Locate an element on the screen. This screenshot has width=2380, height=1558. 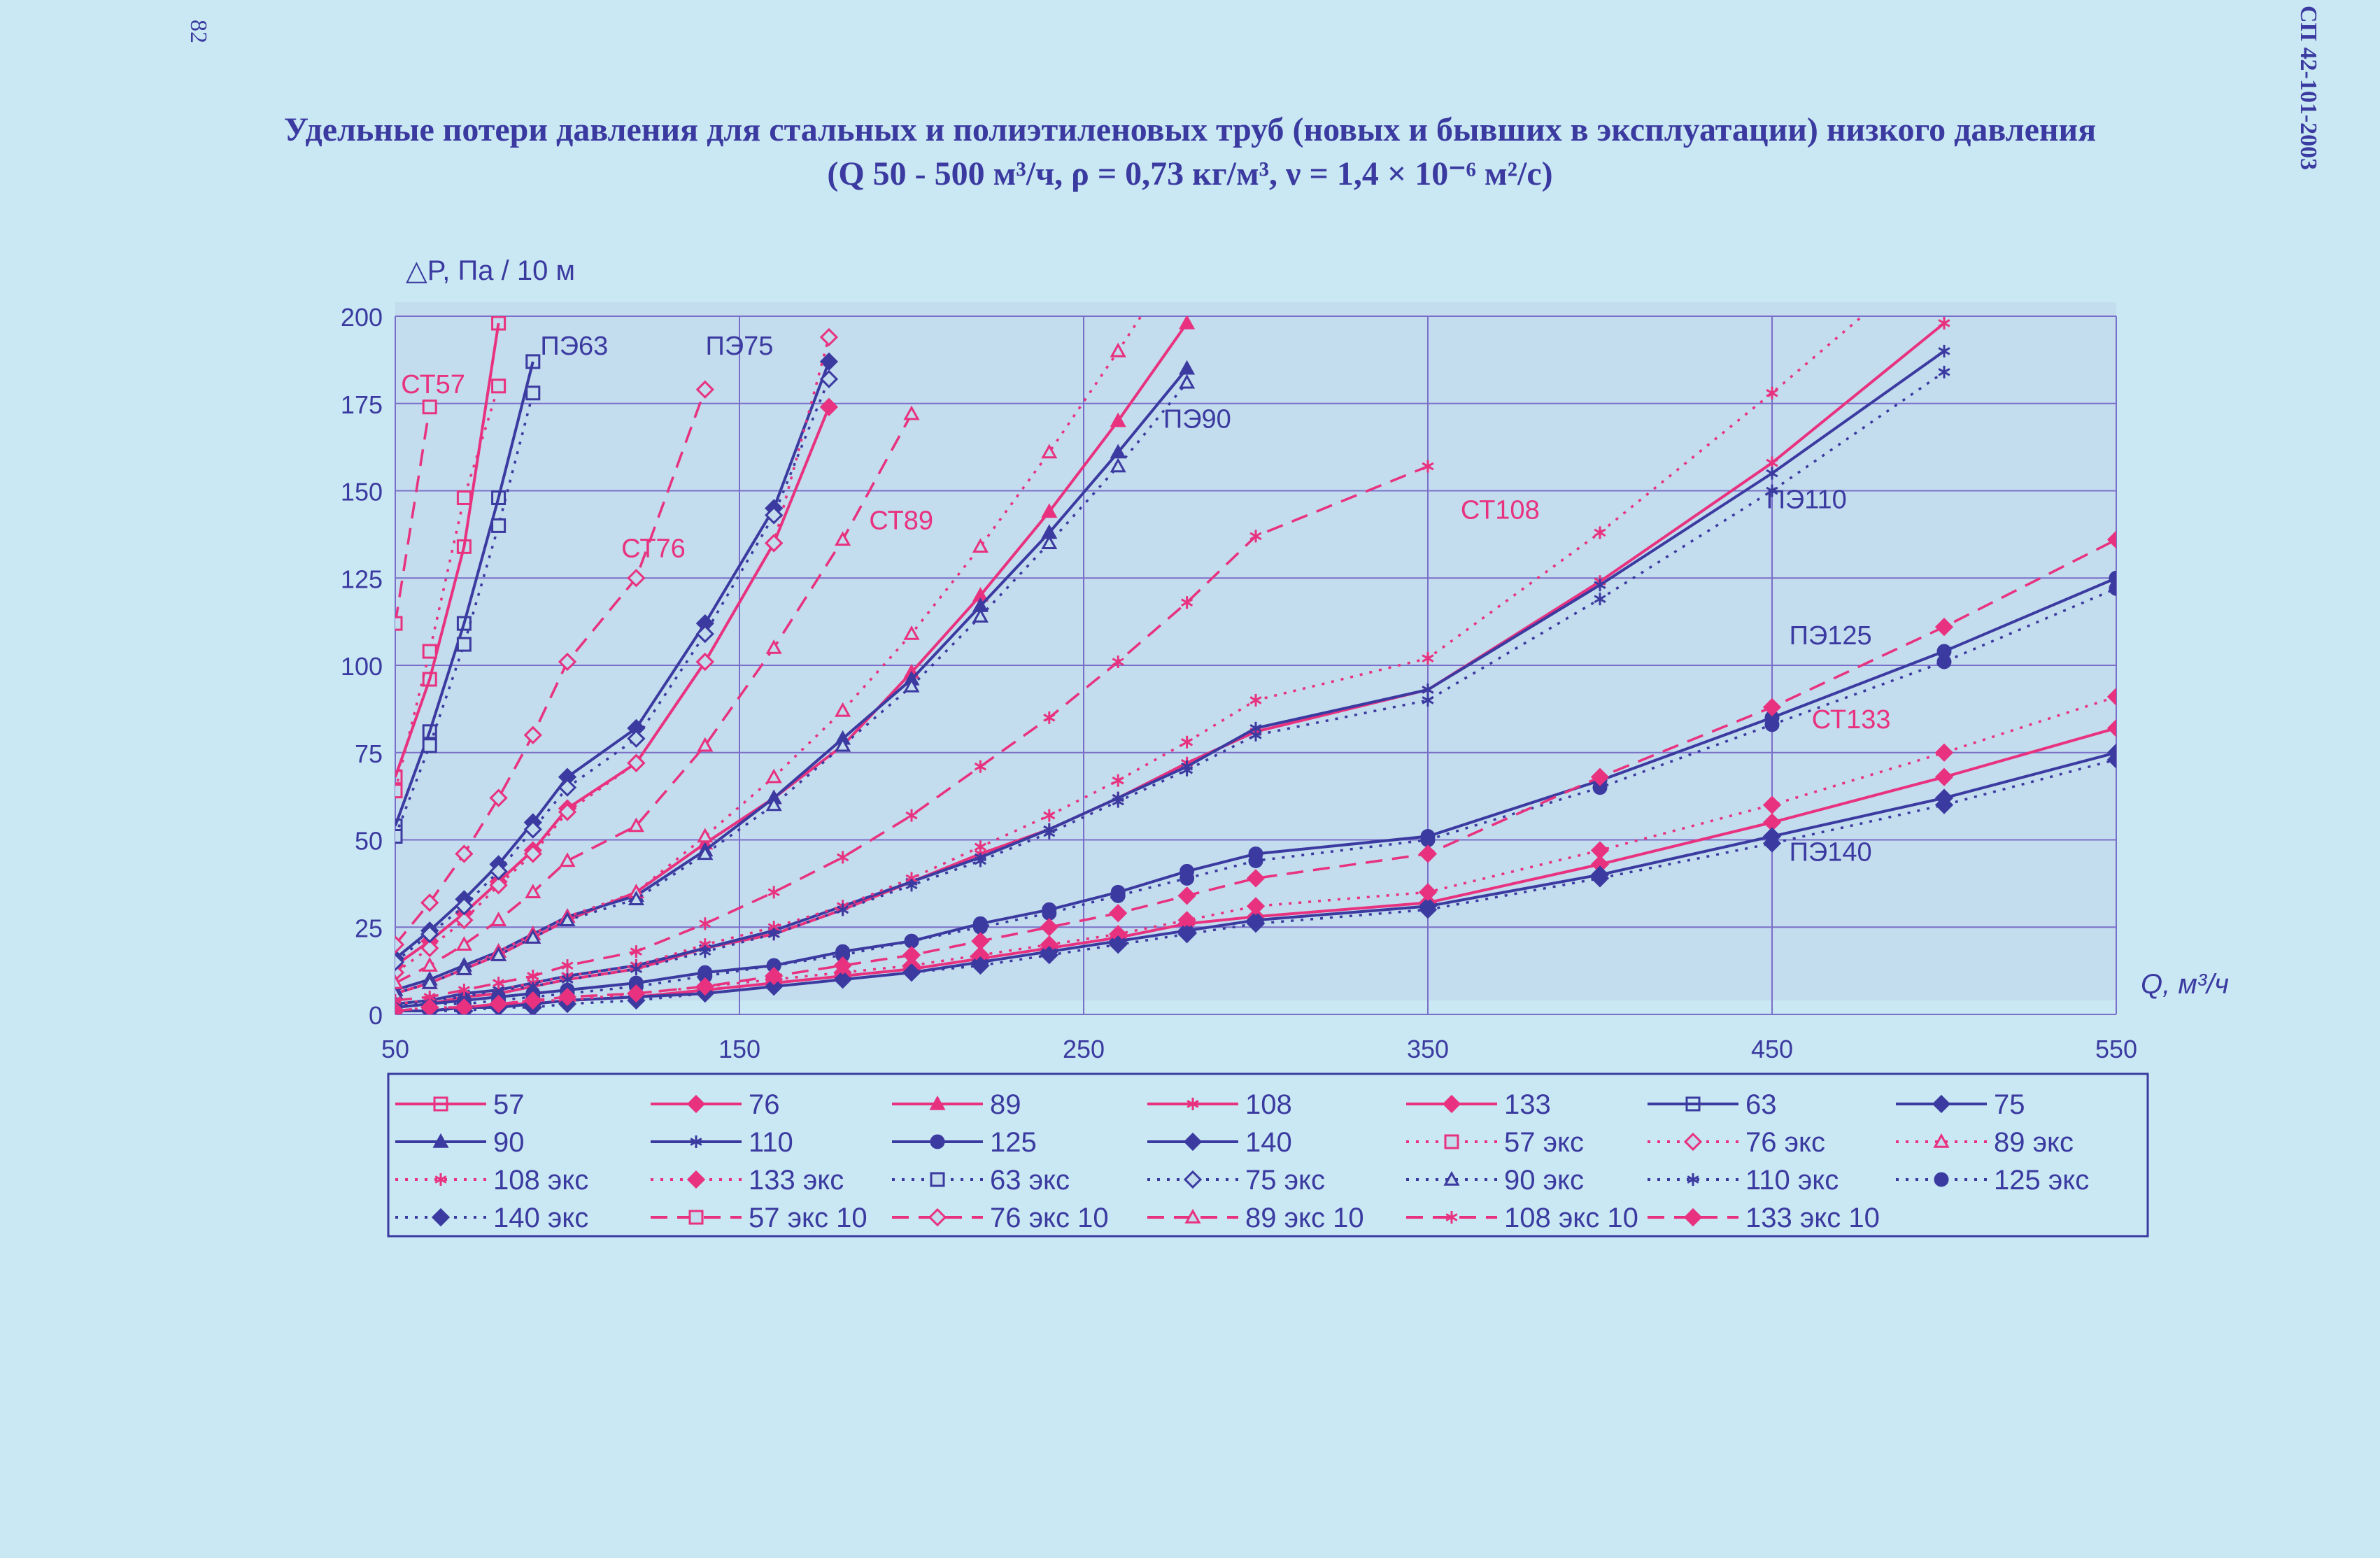
legend-item: 90 is located at coordinates (460, 1143).